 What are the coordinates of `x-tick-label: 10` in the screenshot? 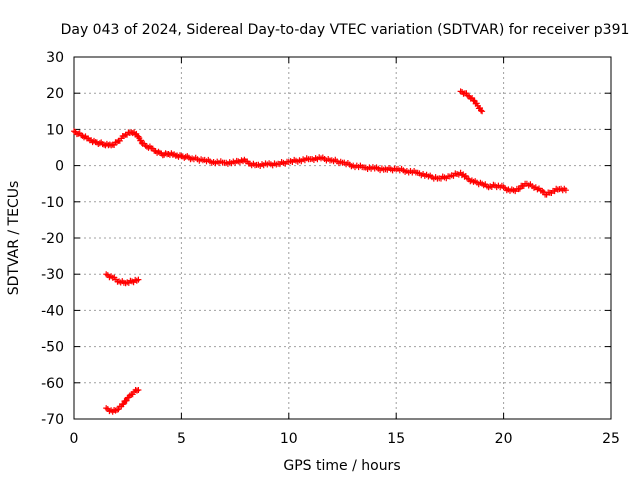 It's located at (289, 439).